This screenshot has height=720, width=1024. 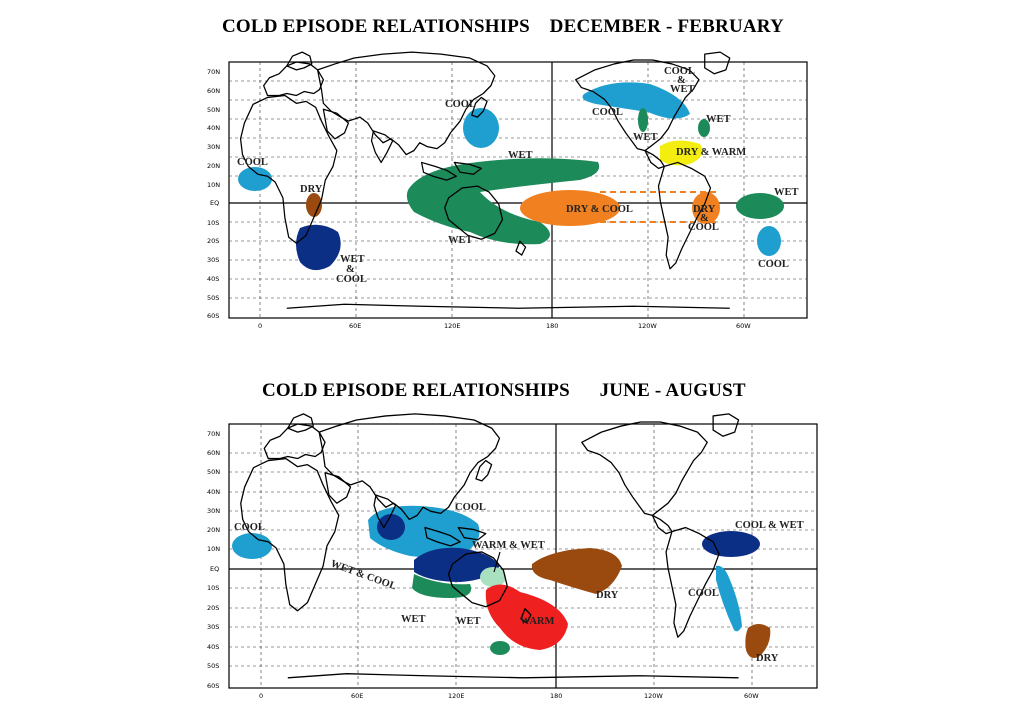 I want to click on region-dry-cool-pacific, so click(x=570, y=208).